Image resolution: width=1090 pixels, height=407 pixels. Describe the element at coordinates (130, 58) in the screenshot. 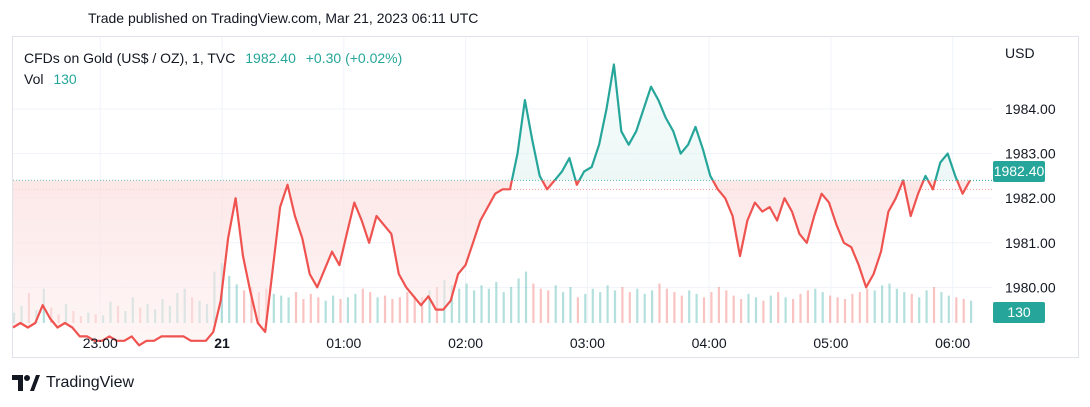

I see `symbol-label: CFDs on Gold (US$ / OZ), 1, TVC` at that location.